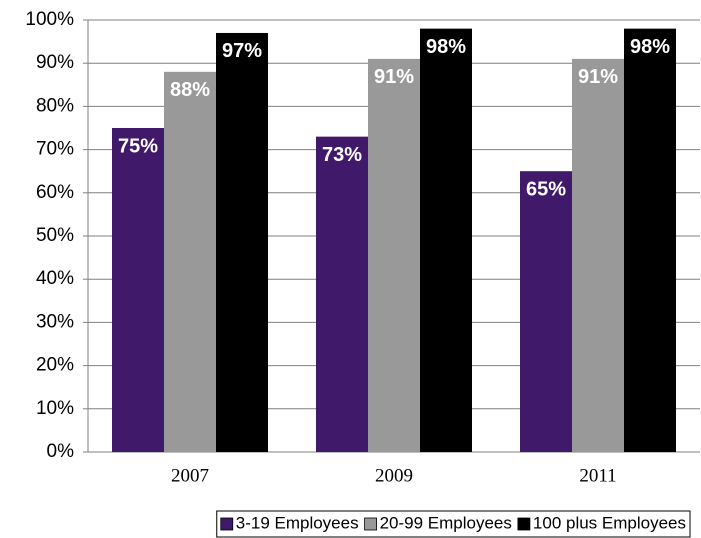 The height and width of the screenshot is (538, 701). Describe the element at coordinates (242, 51) in the screenshot. I see `value-label: 97%` at that location.